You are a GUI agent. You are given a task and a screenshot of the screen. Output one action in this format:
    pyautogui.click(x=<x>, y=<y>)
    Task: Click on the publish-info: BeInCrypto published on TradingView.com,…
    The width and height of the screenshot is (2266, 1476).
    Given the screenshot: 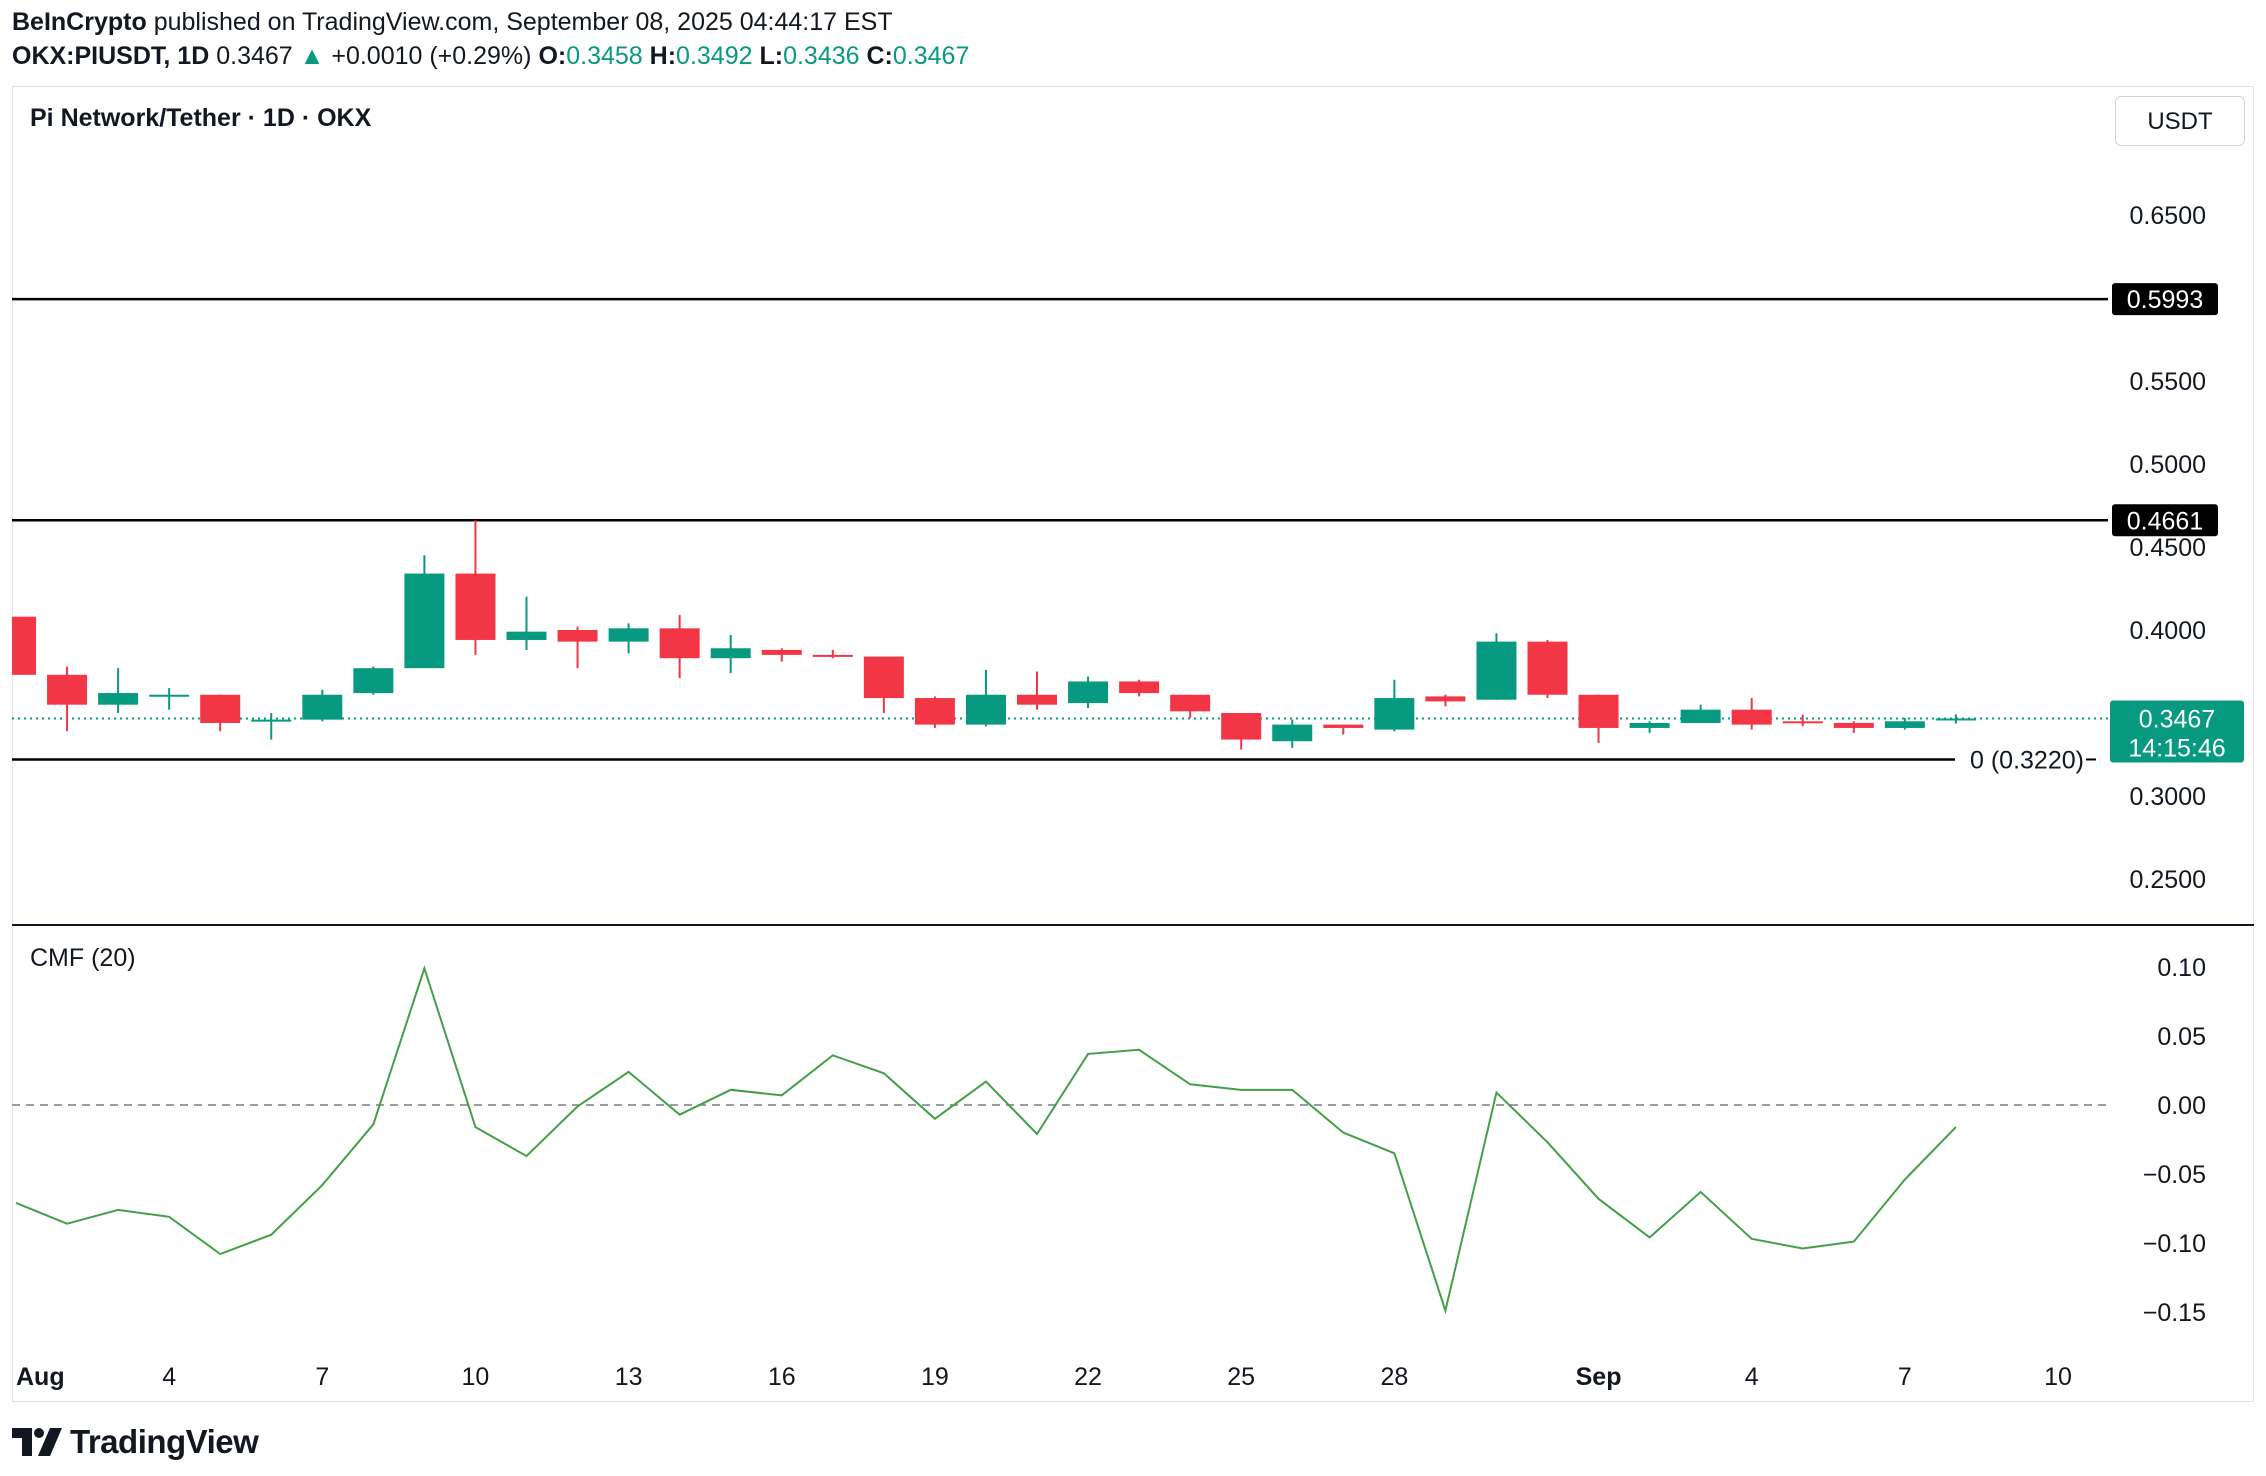 What is the action you would take?
    pyautogui.click(x=452, y=22)
    